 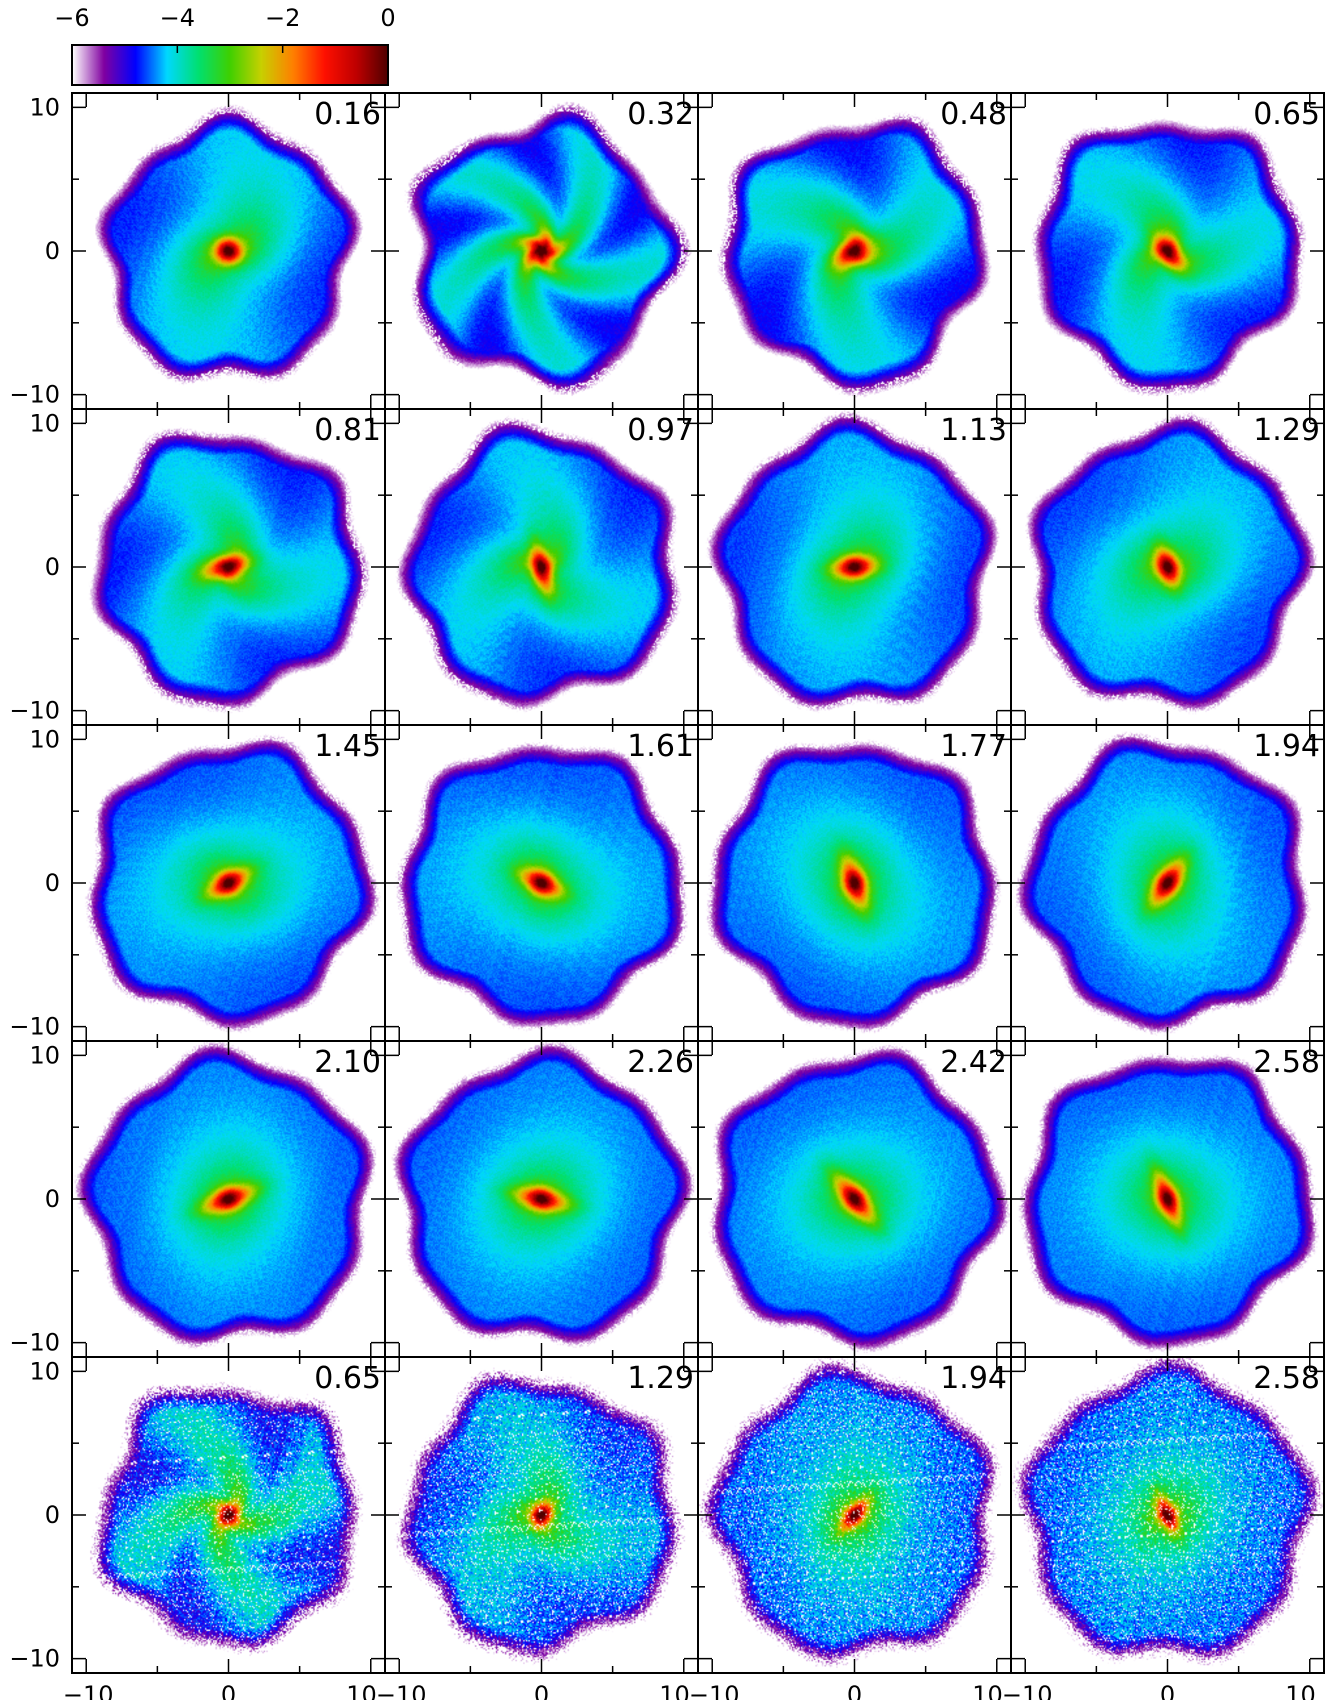 I want to click on galaxy-panel: 0.97, so click(x=541, y=567).